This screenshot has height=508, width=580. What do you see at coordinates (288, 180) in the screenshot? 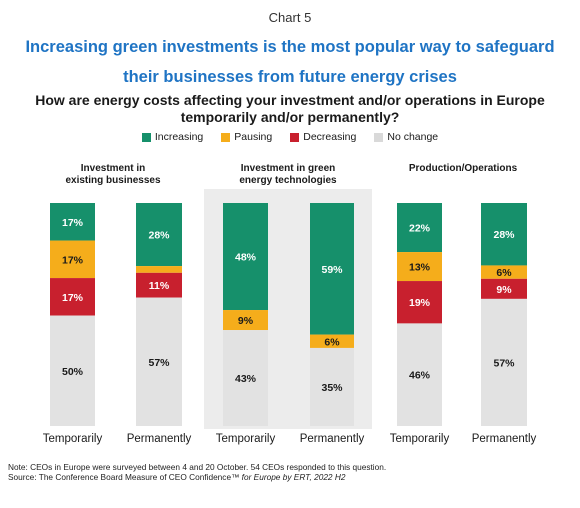
I see `group-title-line-2: energy technologies` at bounding box center [288, 180].